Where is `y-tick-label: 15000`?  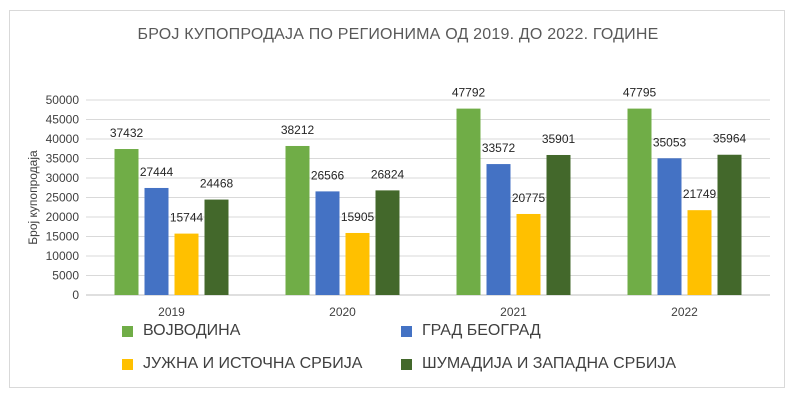 y-tick-label: 15000 is located at coordinates (63, 237).